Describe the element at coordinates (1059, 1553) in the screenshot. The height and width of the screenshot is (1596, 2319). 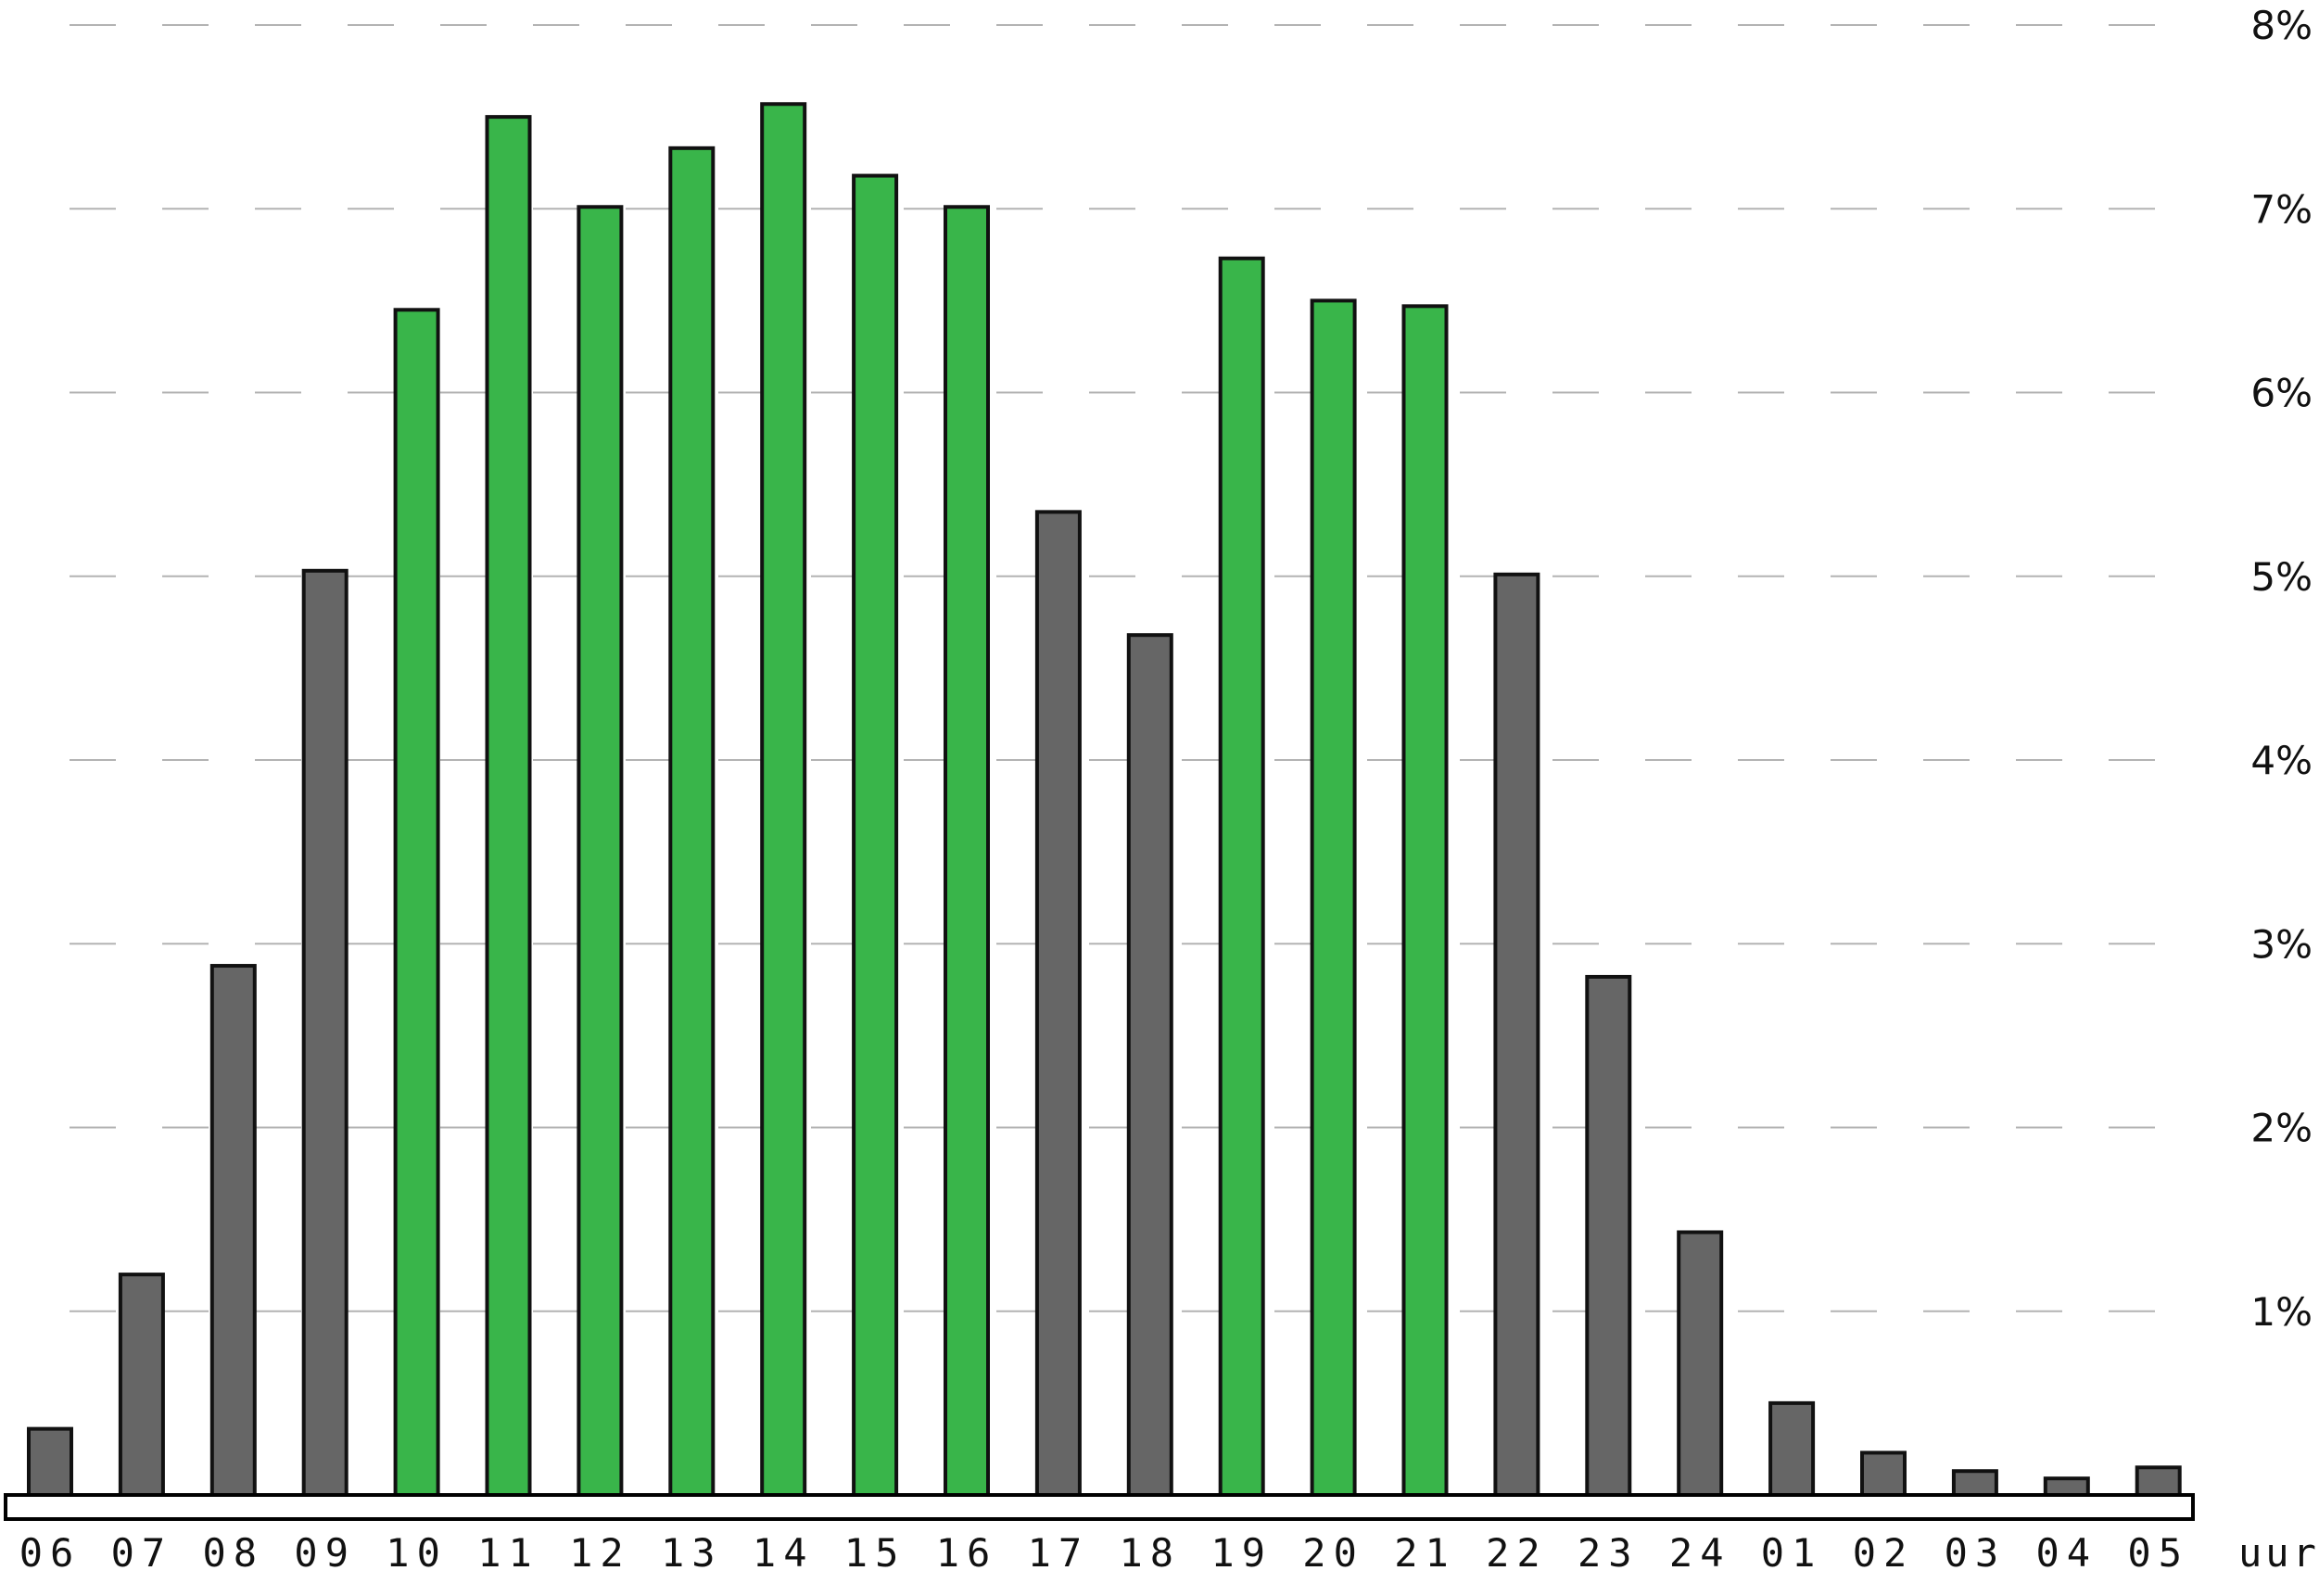
I see `x-tick-label: 17` at that location.